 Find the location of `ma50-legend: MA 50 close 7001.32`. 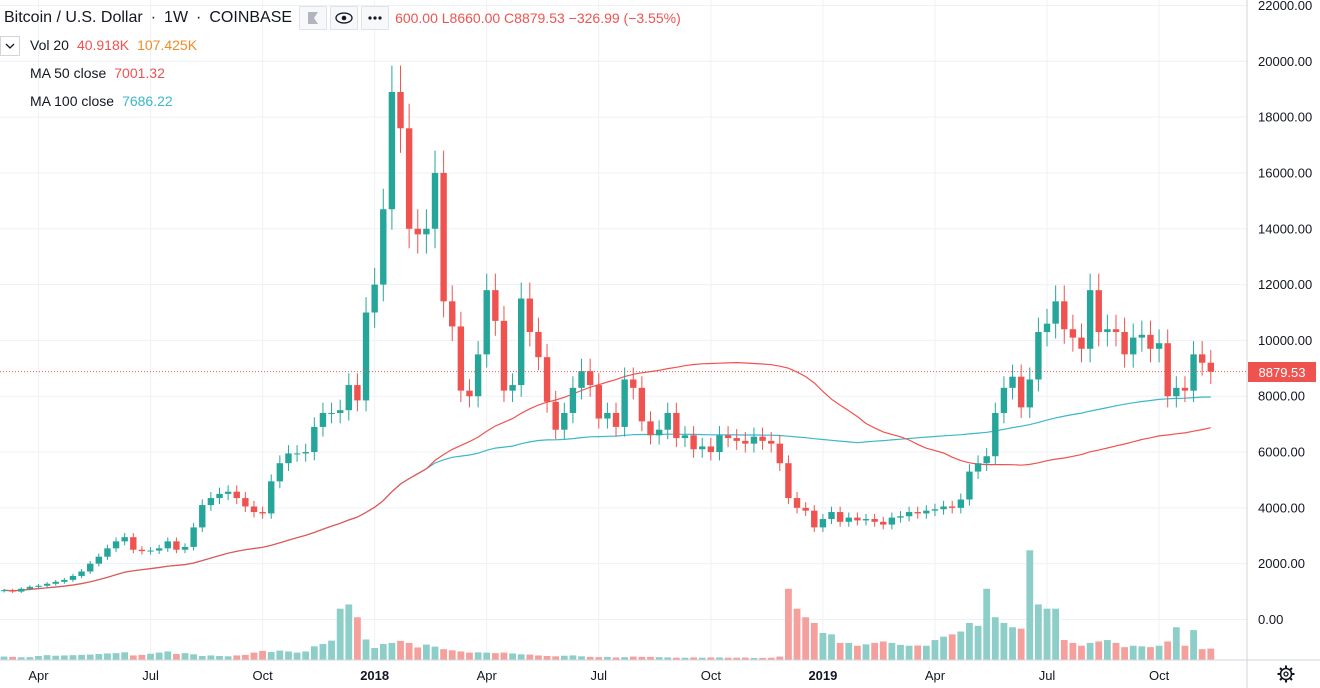

ma50-legend: MA 50 close 7001.32 is located at coordinates (97, 73).